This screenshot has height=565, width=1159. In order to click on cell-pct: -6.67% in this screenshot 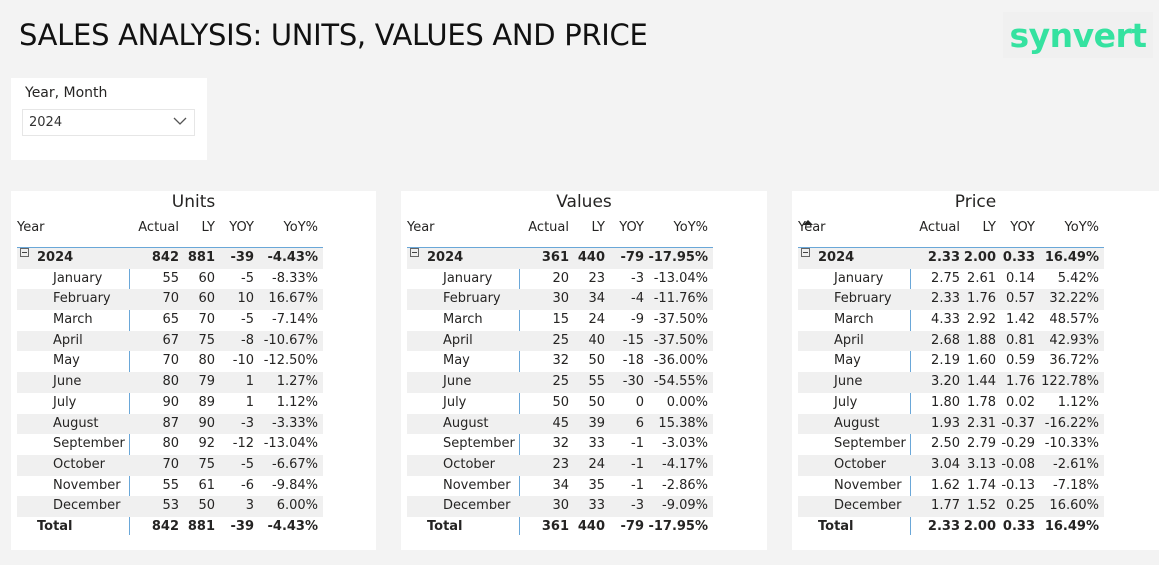, I will do `click(295, 464)`.